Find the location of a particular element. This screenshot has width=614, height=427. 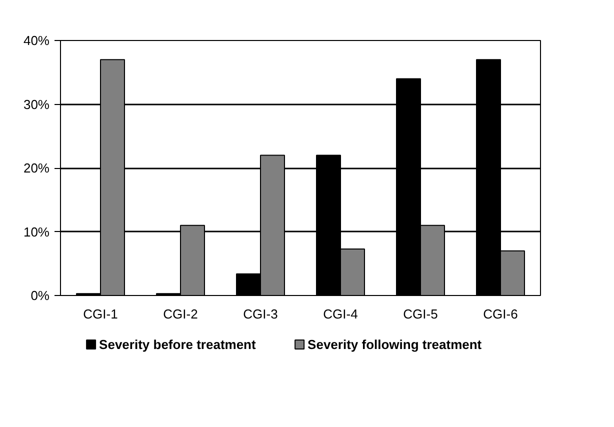

x-tick-label: CGI-4 is located at coordinates (340, 314).